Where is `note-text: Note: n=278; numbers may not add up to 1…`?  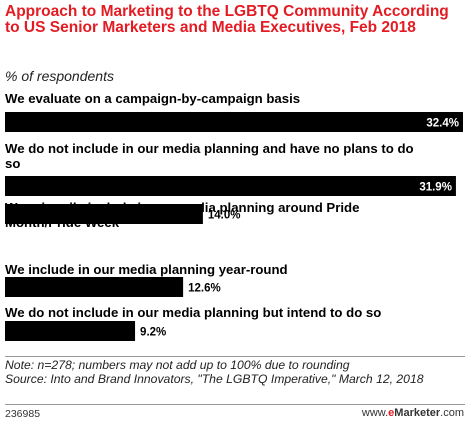
note-text: Note: n=278; numbers may not add up to 1… is located at coordinates (177, 365).